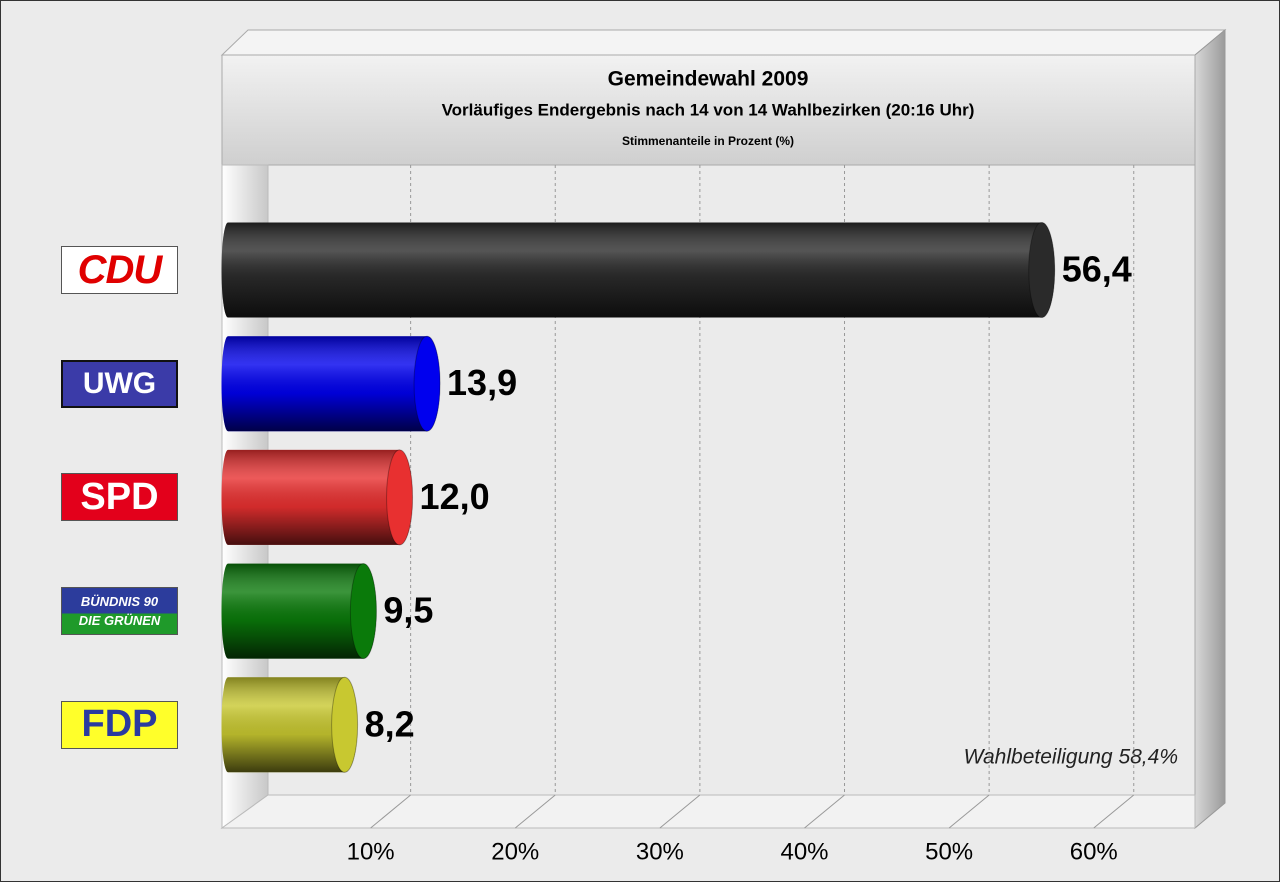 Image resolution: width=1280 pixels, height=882 pixels. What do you see at coordinates (708, 811) in the screenshot?
I see `floor` at bounding box center [708, 811].